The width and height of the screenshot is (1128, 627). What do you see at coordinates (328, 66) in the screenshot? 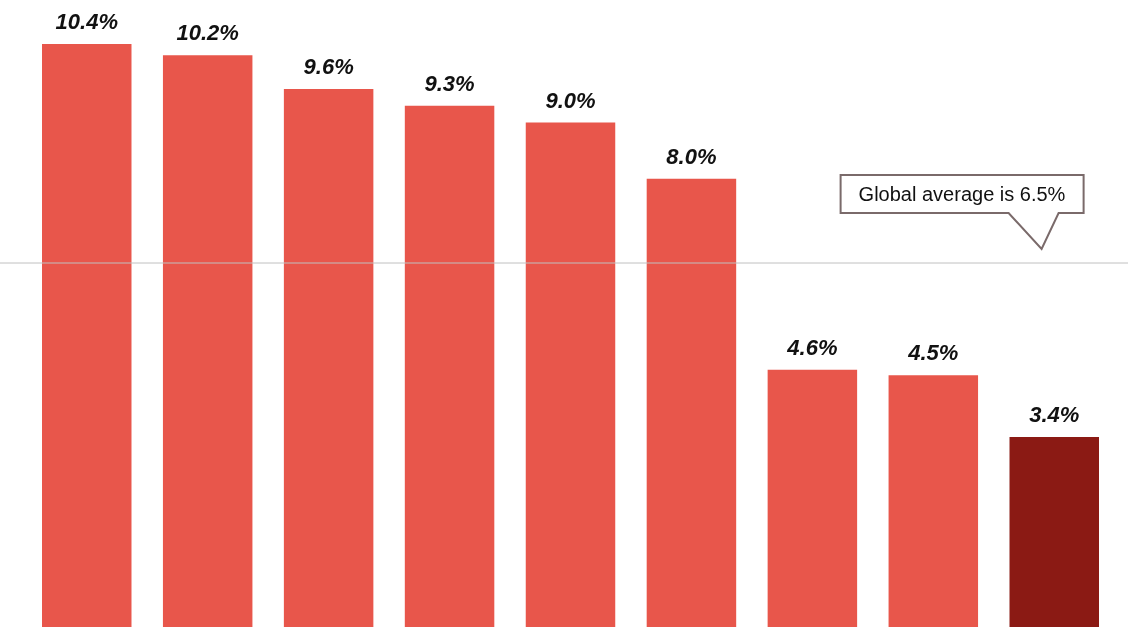
I see `data-label: 9.6%` at bounding box center [328, 66].